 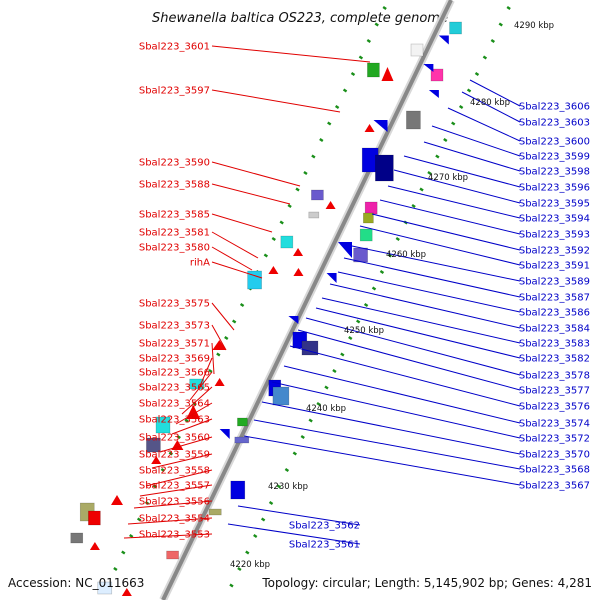 I want to click on gene-label-forward: Sbal223_3553, so click(x=174, y=535).